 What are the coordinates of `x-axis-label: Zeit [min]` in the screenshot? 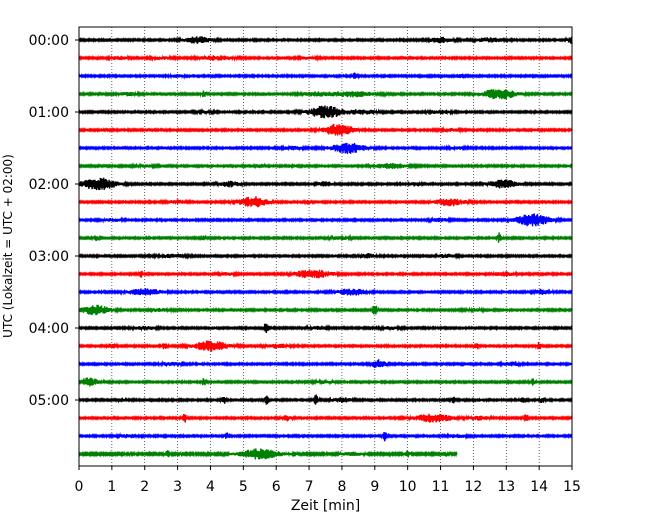 It's located at (325, 506).